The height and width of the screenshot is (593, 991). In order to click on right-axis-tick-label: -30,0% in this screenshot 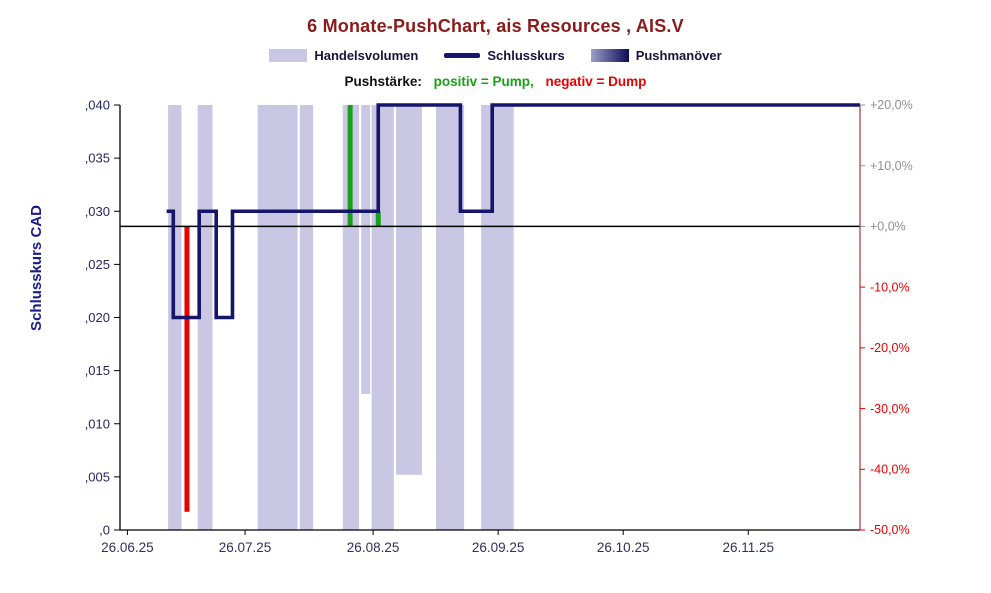, I will do `click(890, 409)`.